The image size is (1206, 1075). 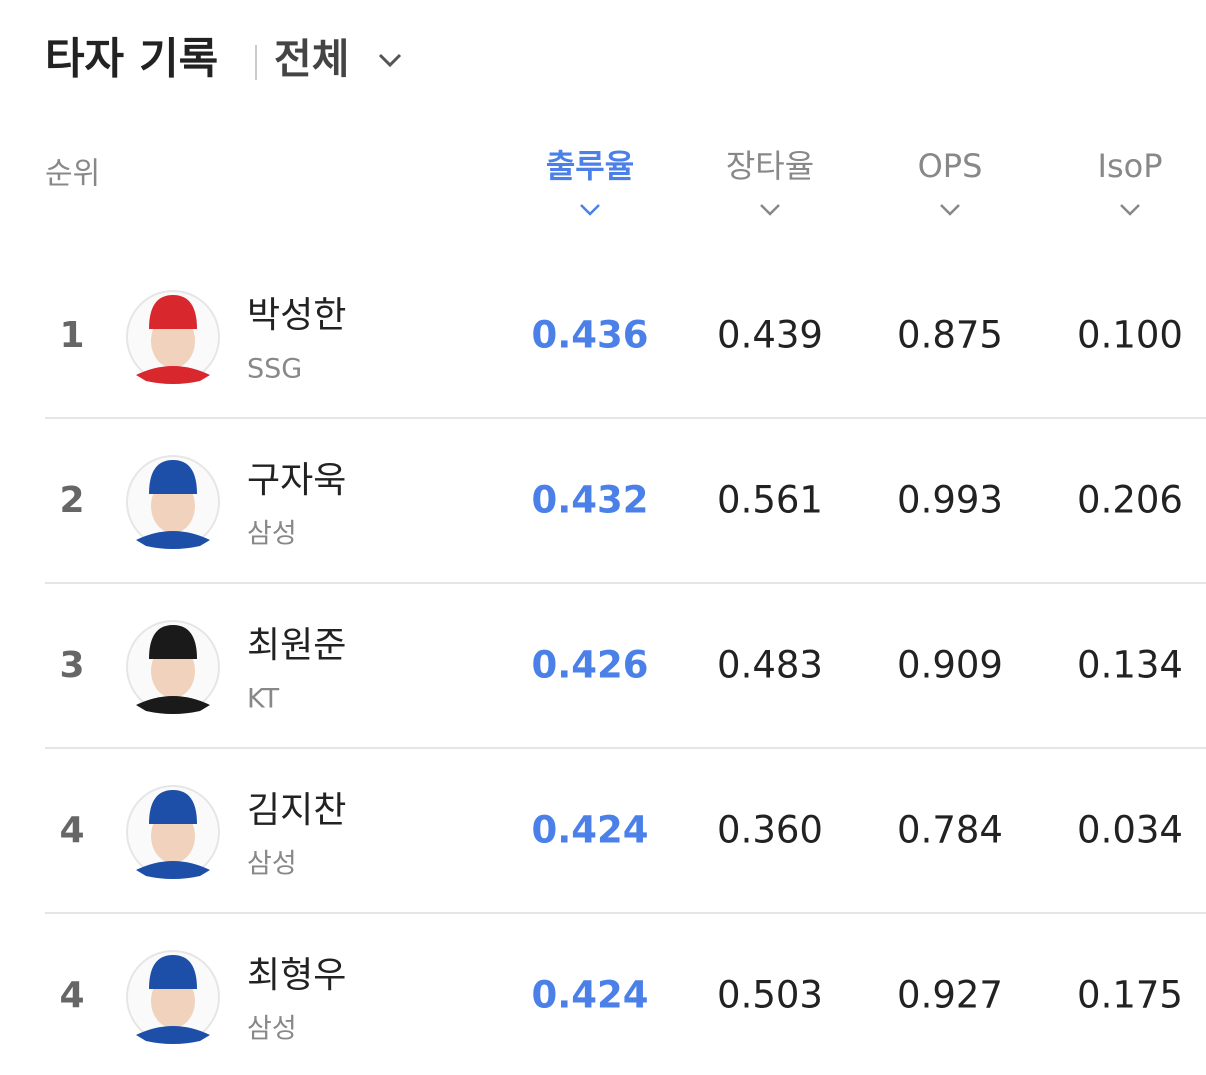 What do you see at coordinates (950, 500) in the screenshot?
I see `stat-value: 0.993` at bounding box center [950, 500].